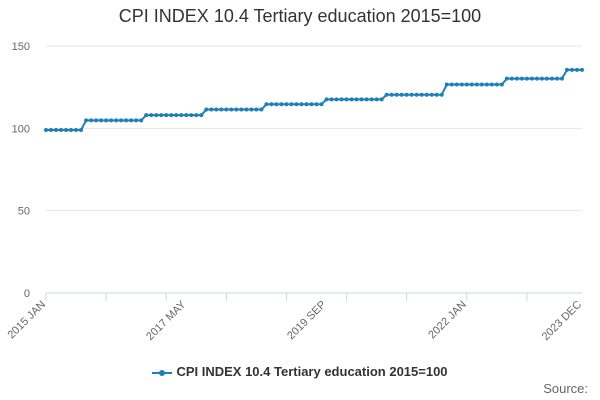 This screenshot has height=400, width=600. Describe the element at coordinates (447, 320) in the screenshot. I see `x-tick-label: 2022 JAN` at that location.